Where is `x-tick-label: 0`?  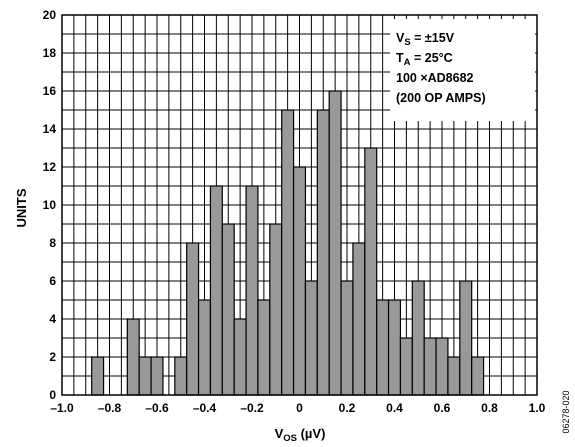 x-tick-label: 0 is located at coordinates (299, 408).